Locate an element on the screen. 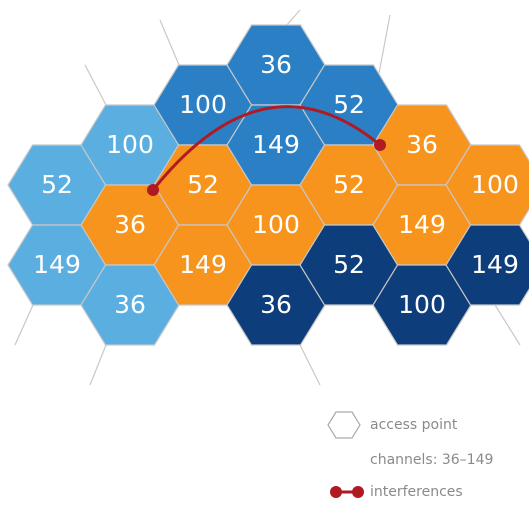 The height and width of the screenshot is (508, 529). hex-cell is located at coordinates (487, 265).